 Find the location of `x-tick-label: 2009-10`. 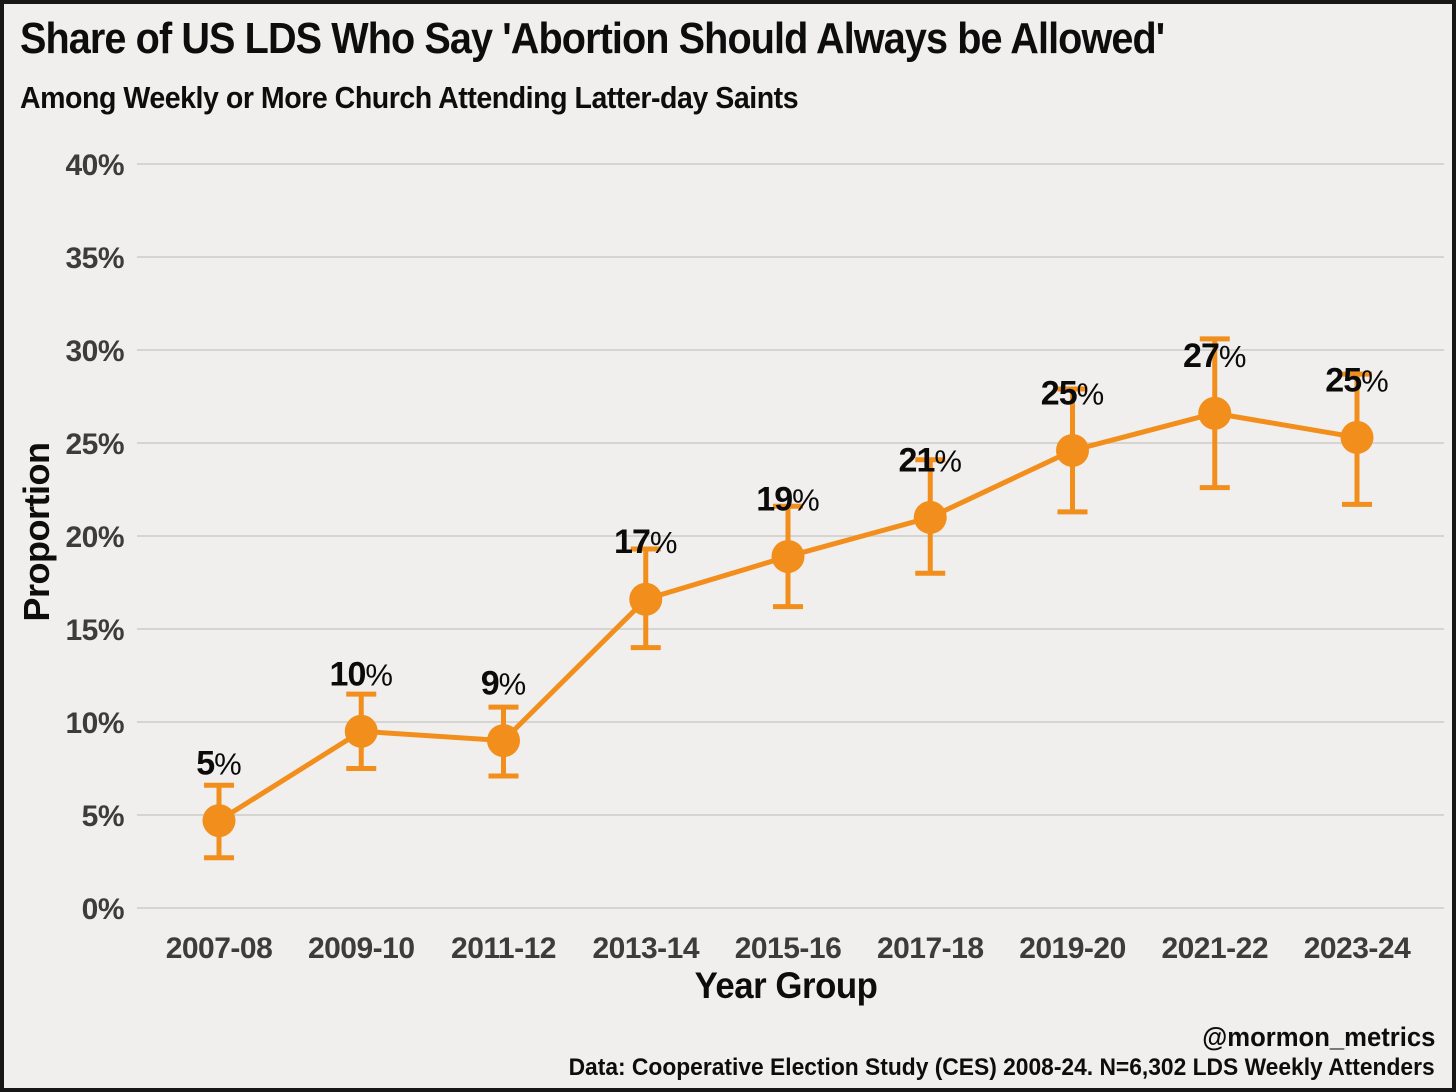

x-tick-label: 2009-10 is located at coordinates (361, 948).